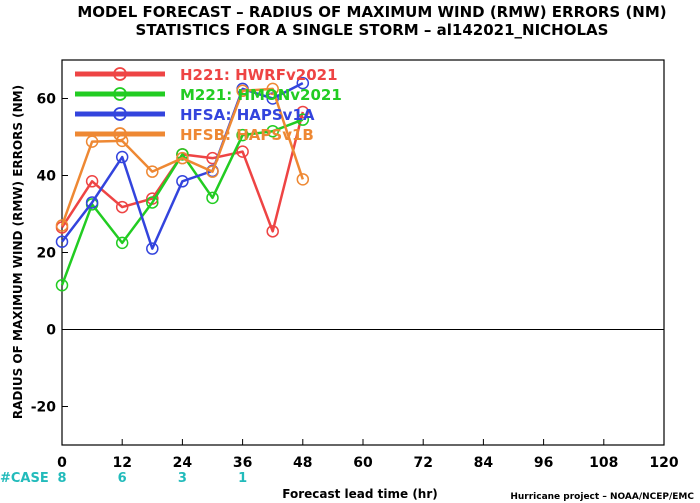  I want to click on legend-entry: M221: HMONv2021, so click(261, 95).